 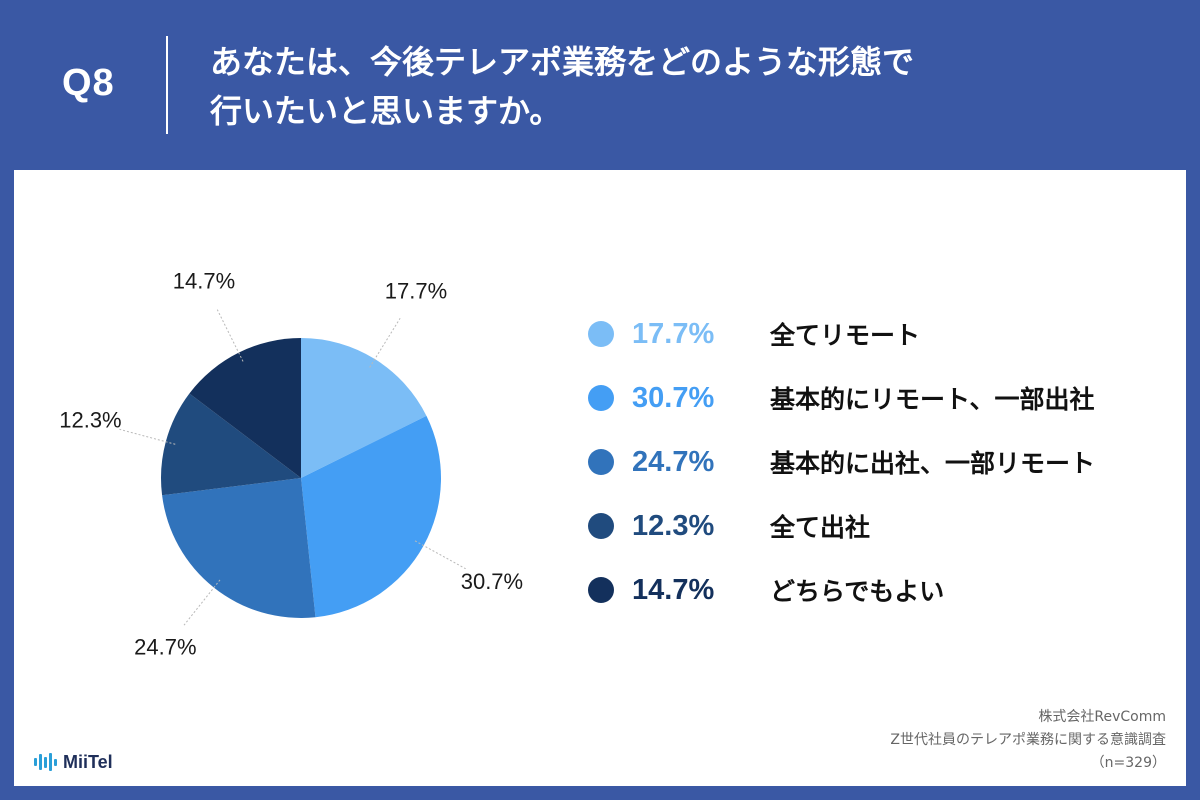 I want to click on legend-value: 30.7%, so click(x=673, y=397).